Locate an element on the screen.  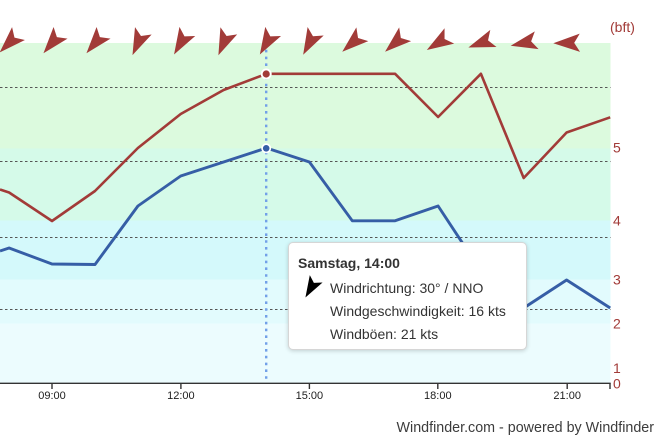
svg-text: 12:00 is located at coordinates (181, 396).